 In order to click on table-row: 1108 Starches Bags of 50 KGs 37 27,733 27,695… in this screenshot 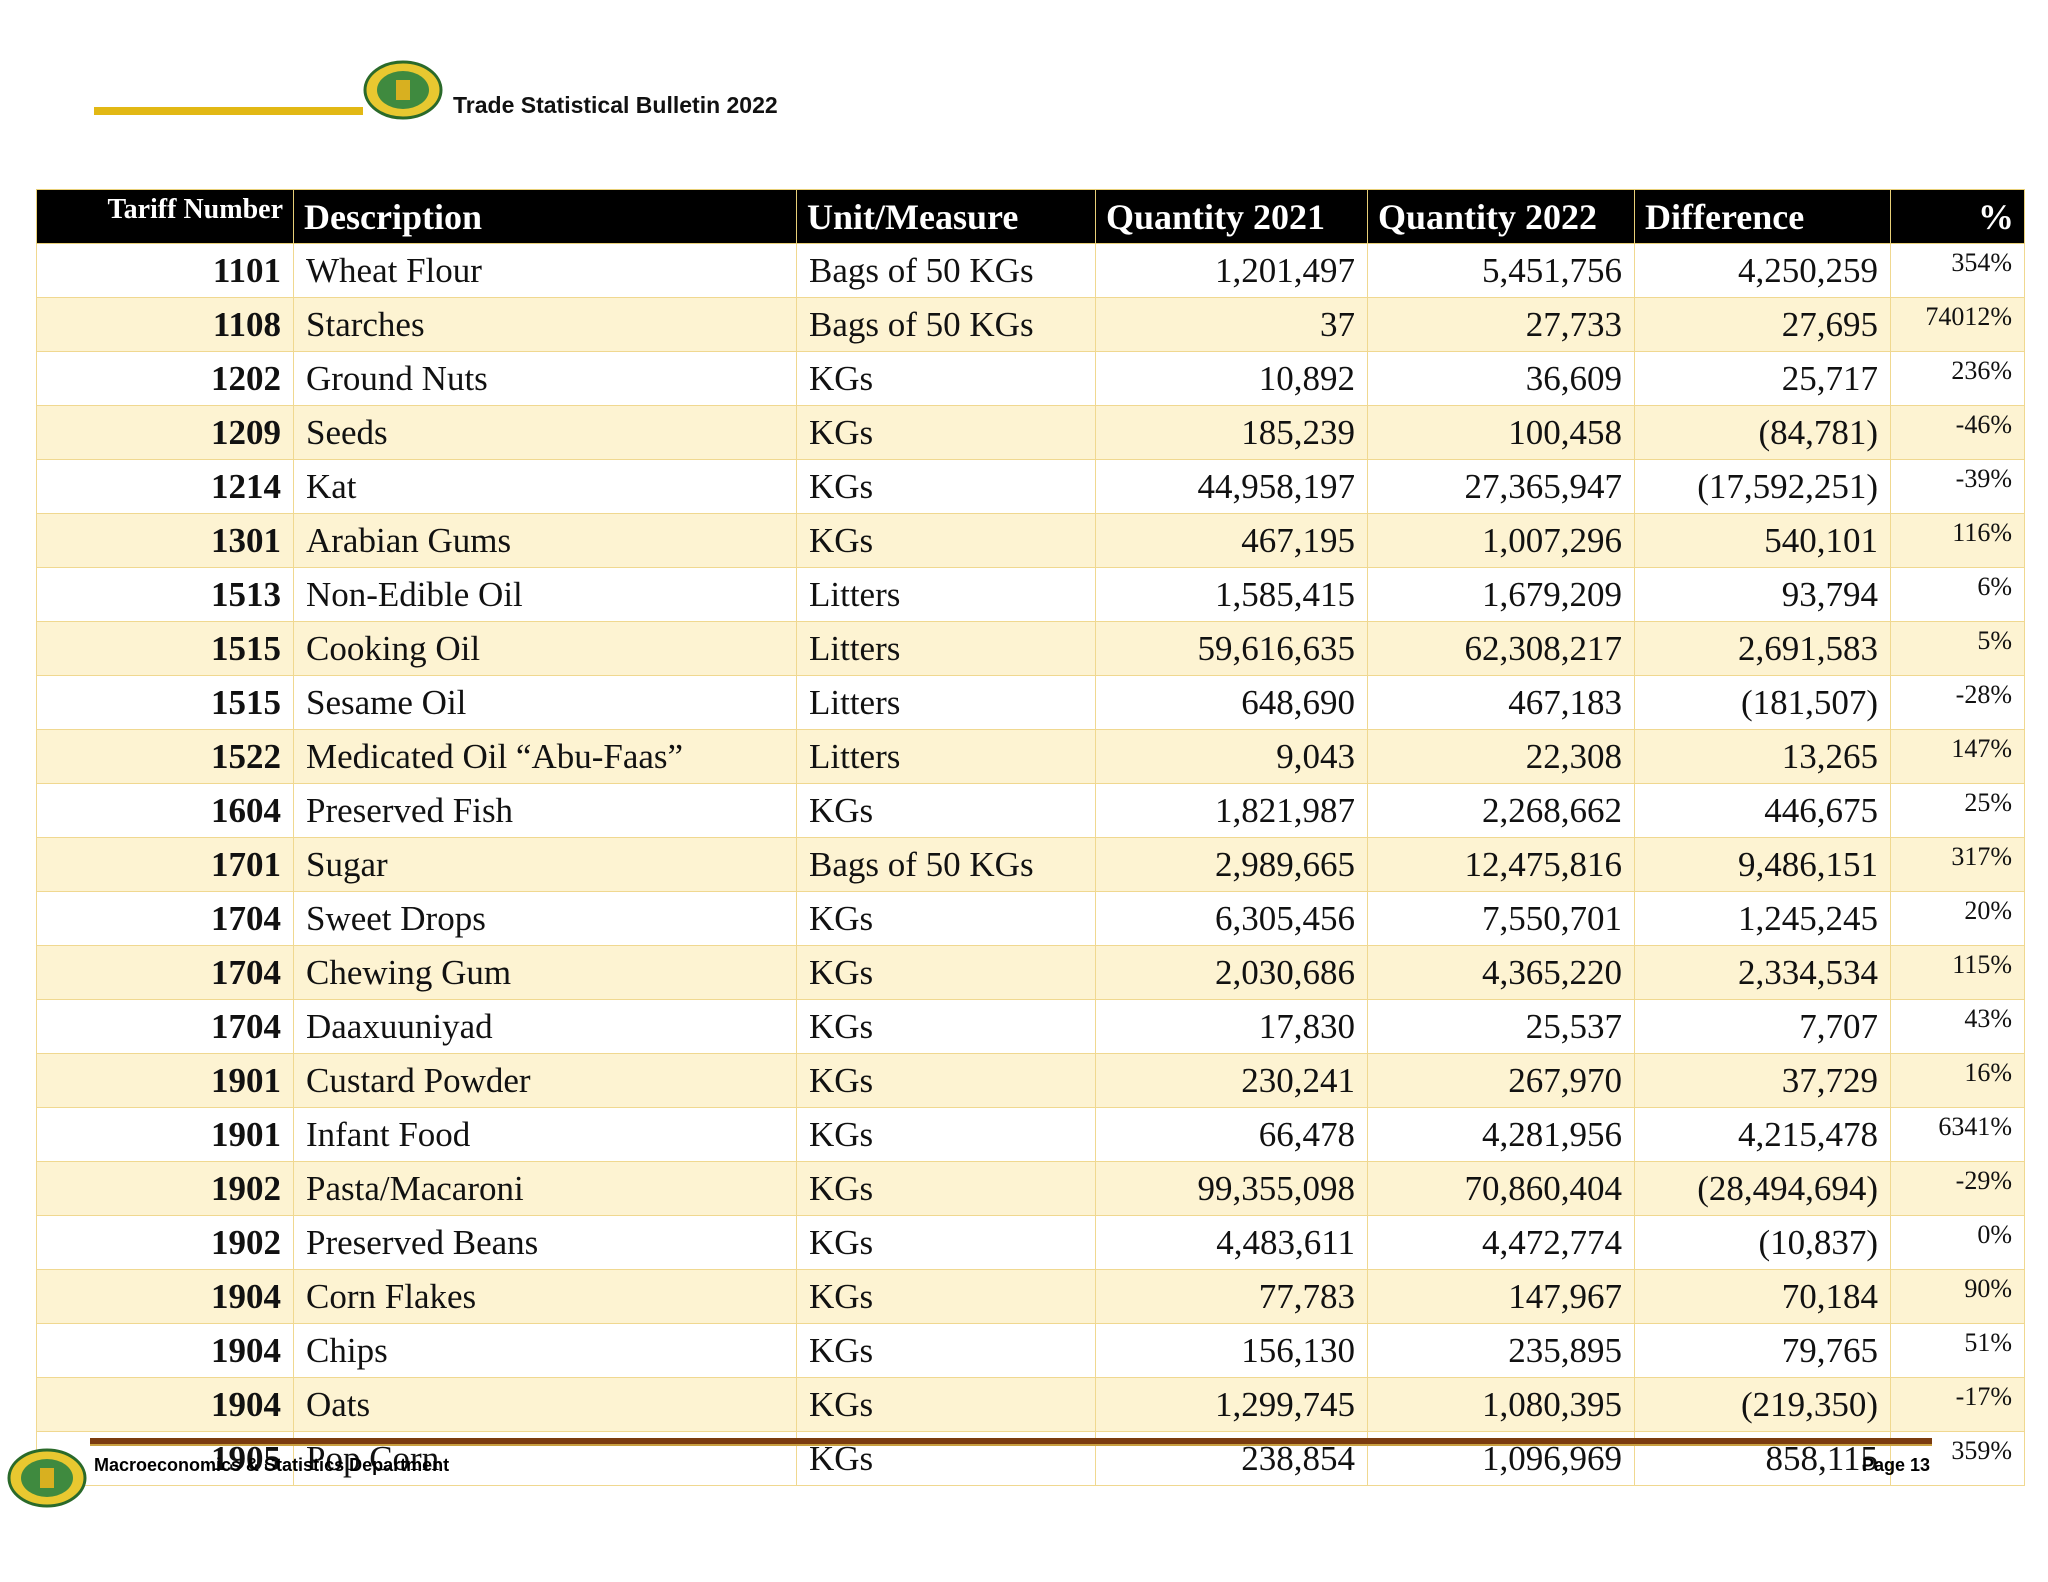, I will do `click(1030, 324)`.